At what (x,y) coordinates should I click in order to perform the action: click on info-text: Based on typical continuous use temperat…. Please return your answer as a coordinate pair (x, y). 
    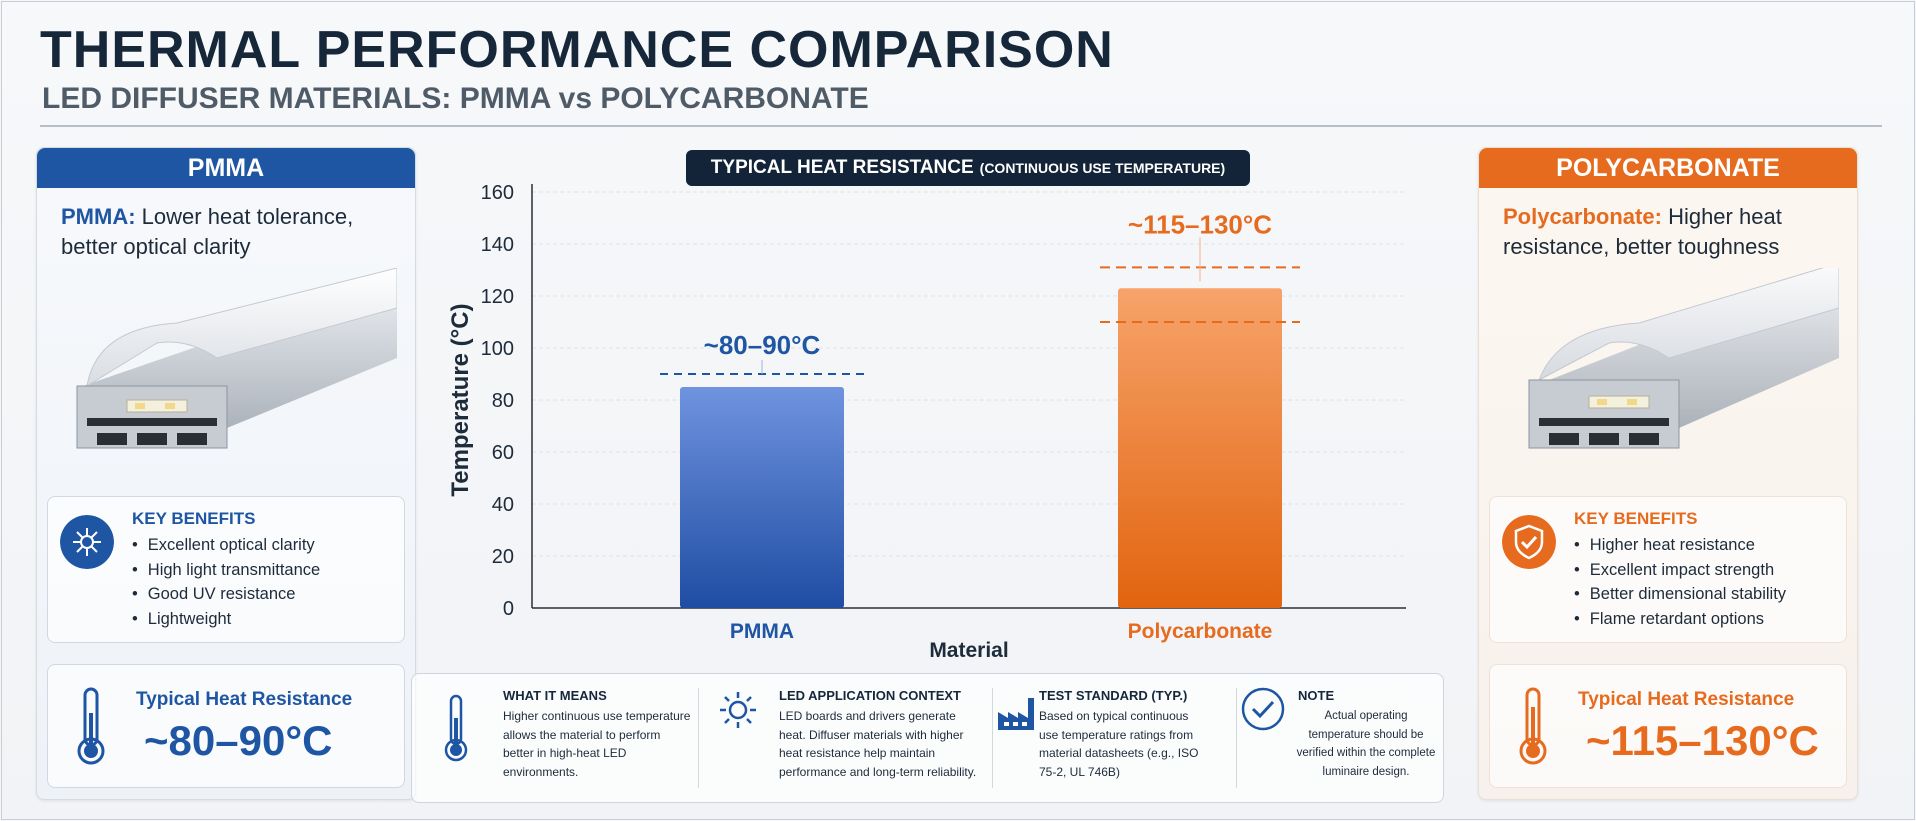
    Looking at the image, I should click on (1119, 744).